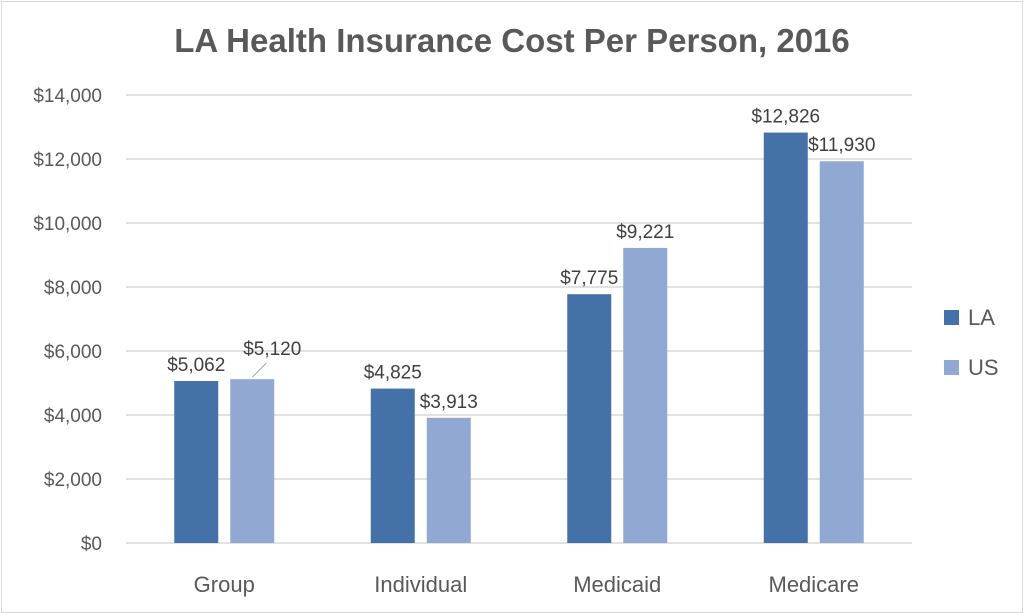  What do you see at coordinates (841, 145) in the screenshot?
I see `data-label: $11,930` at bounding box center [841, 145].